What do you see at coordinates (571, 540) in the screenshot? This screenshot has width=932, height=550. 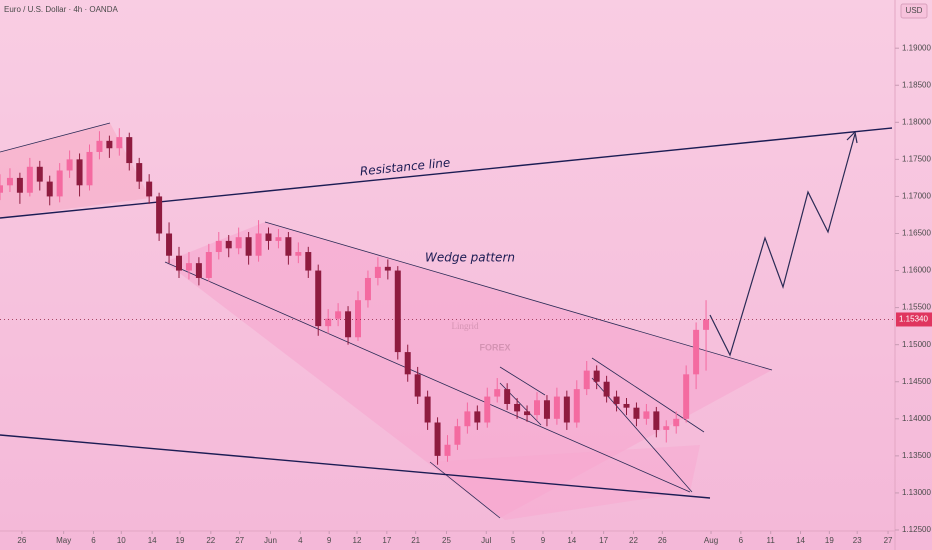 I see `x-tick-label: 14` at bounding box center [571, 540].